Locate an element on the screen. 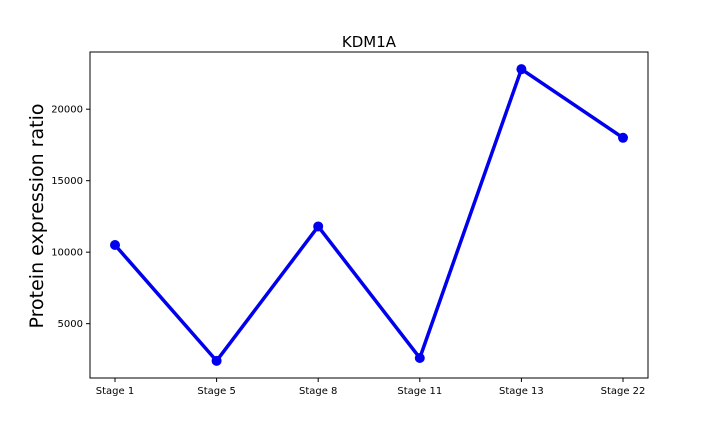 This screenshot has width=720, height=436. x-tick-label: Stage 11 is located at coordinates (419, 391).